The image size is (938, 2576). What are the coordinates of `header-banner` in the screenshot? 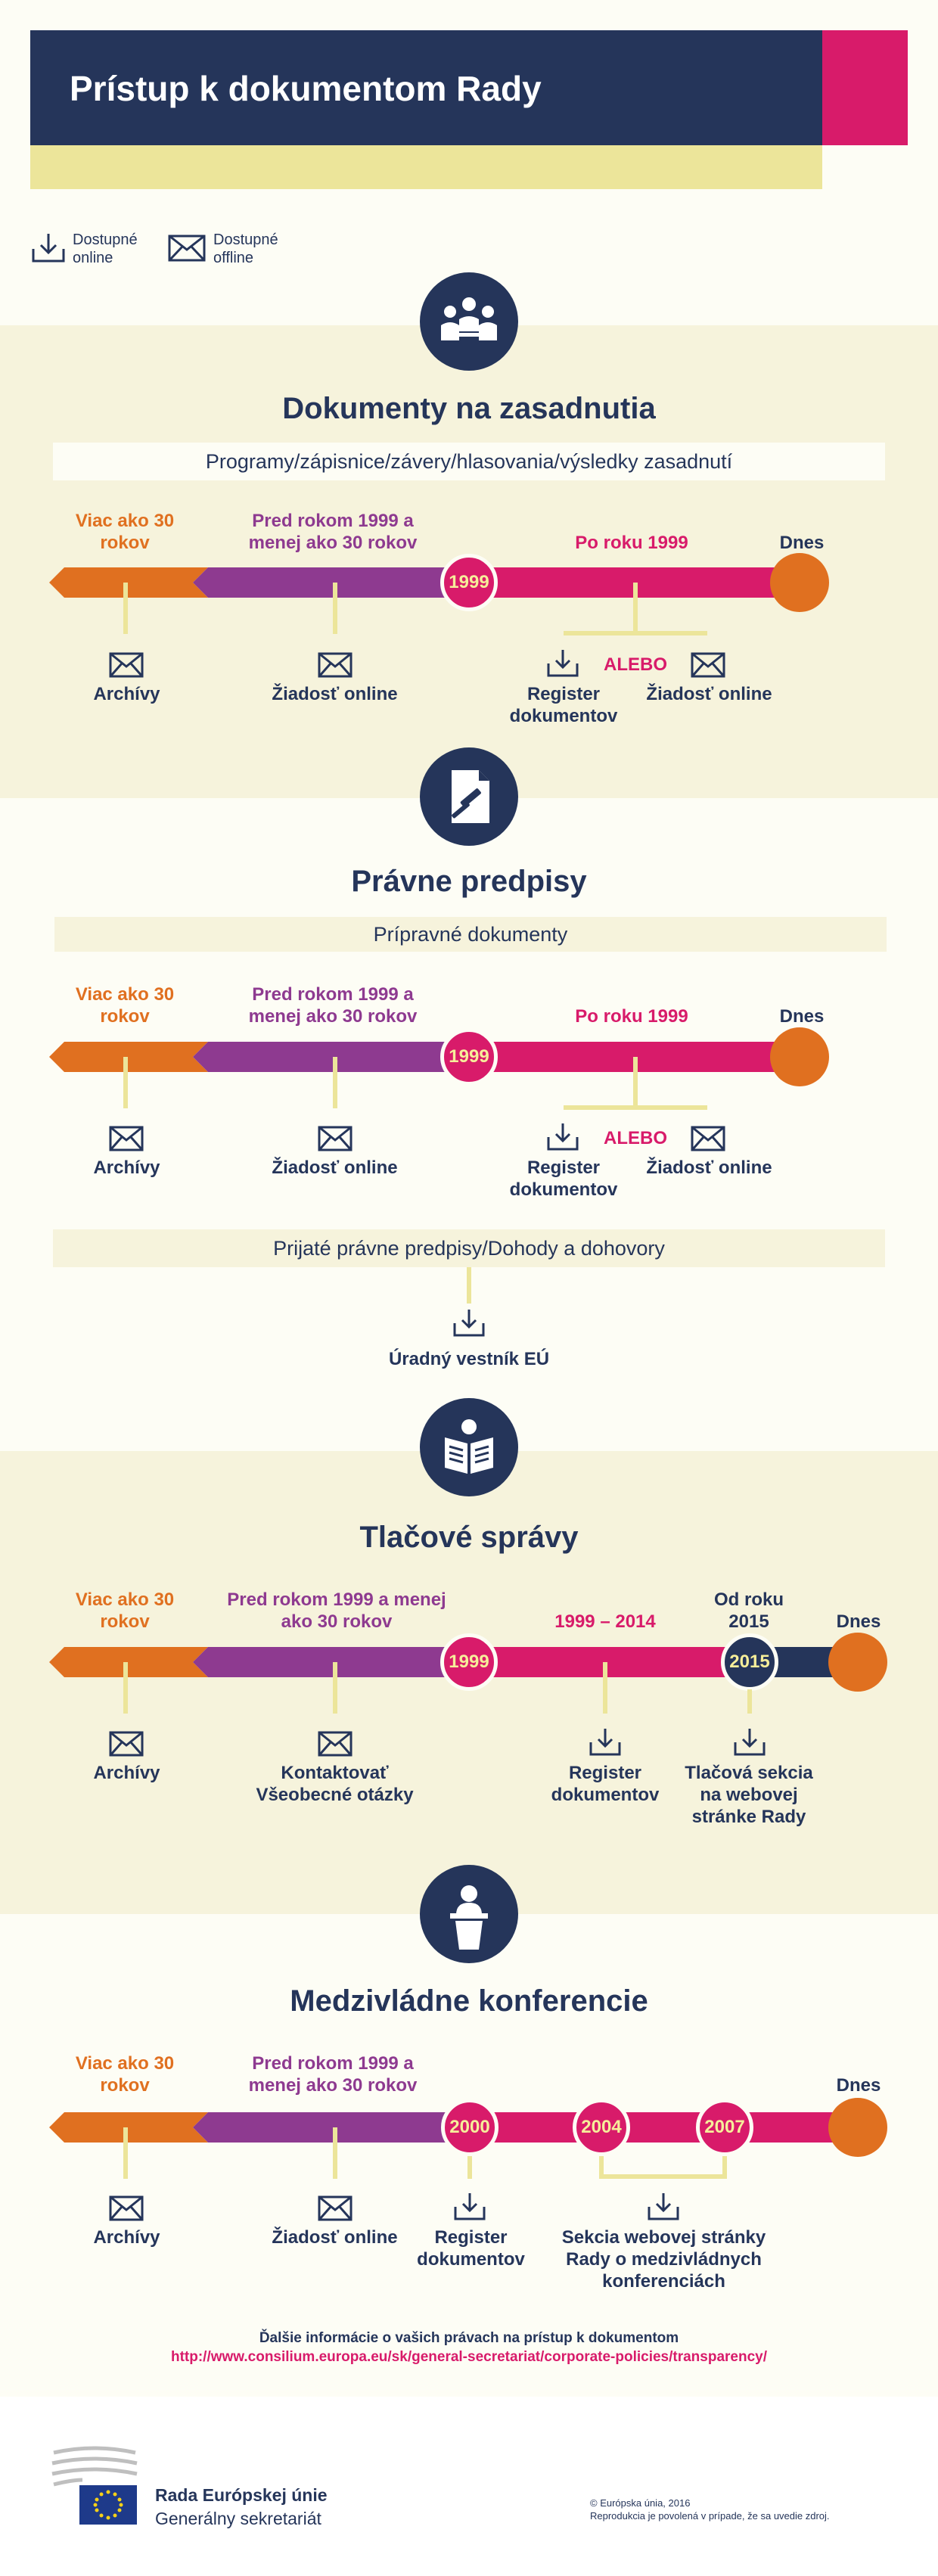 It's located at (426, 87).